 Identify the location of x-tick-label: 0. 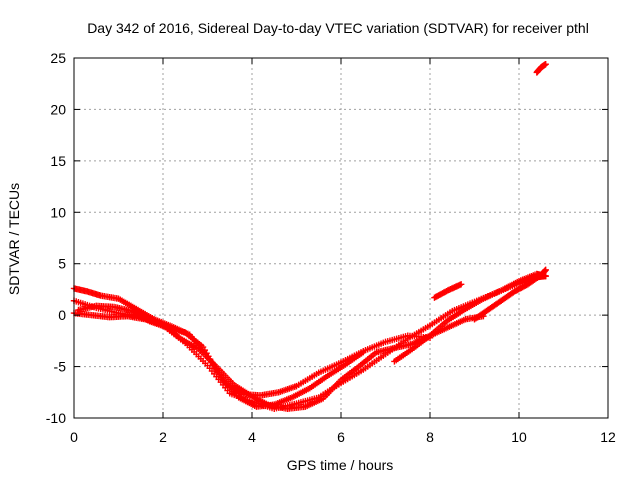
(74, 437).